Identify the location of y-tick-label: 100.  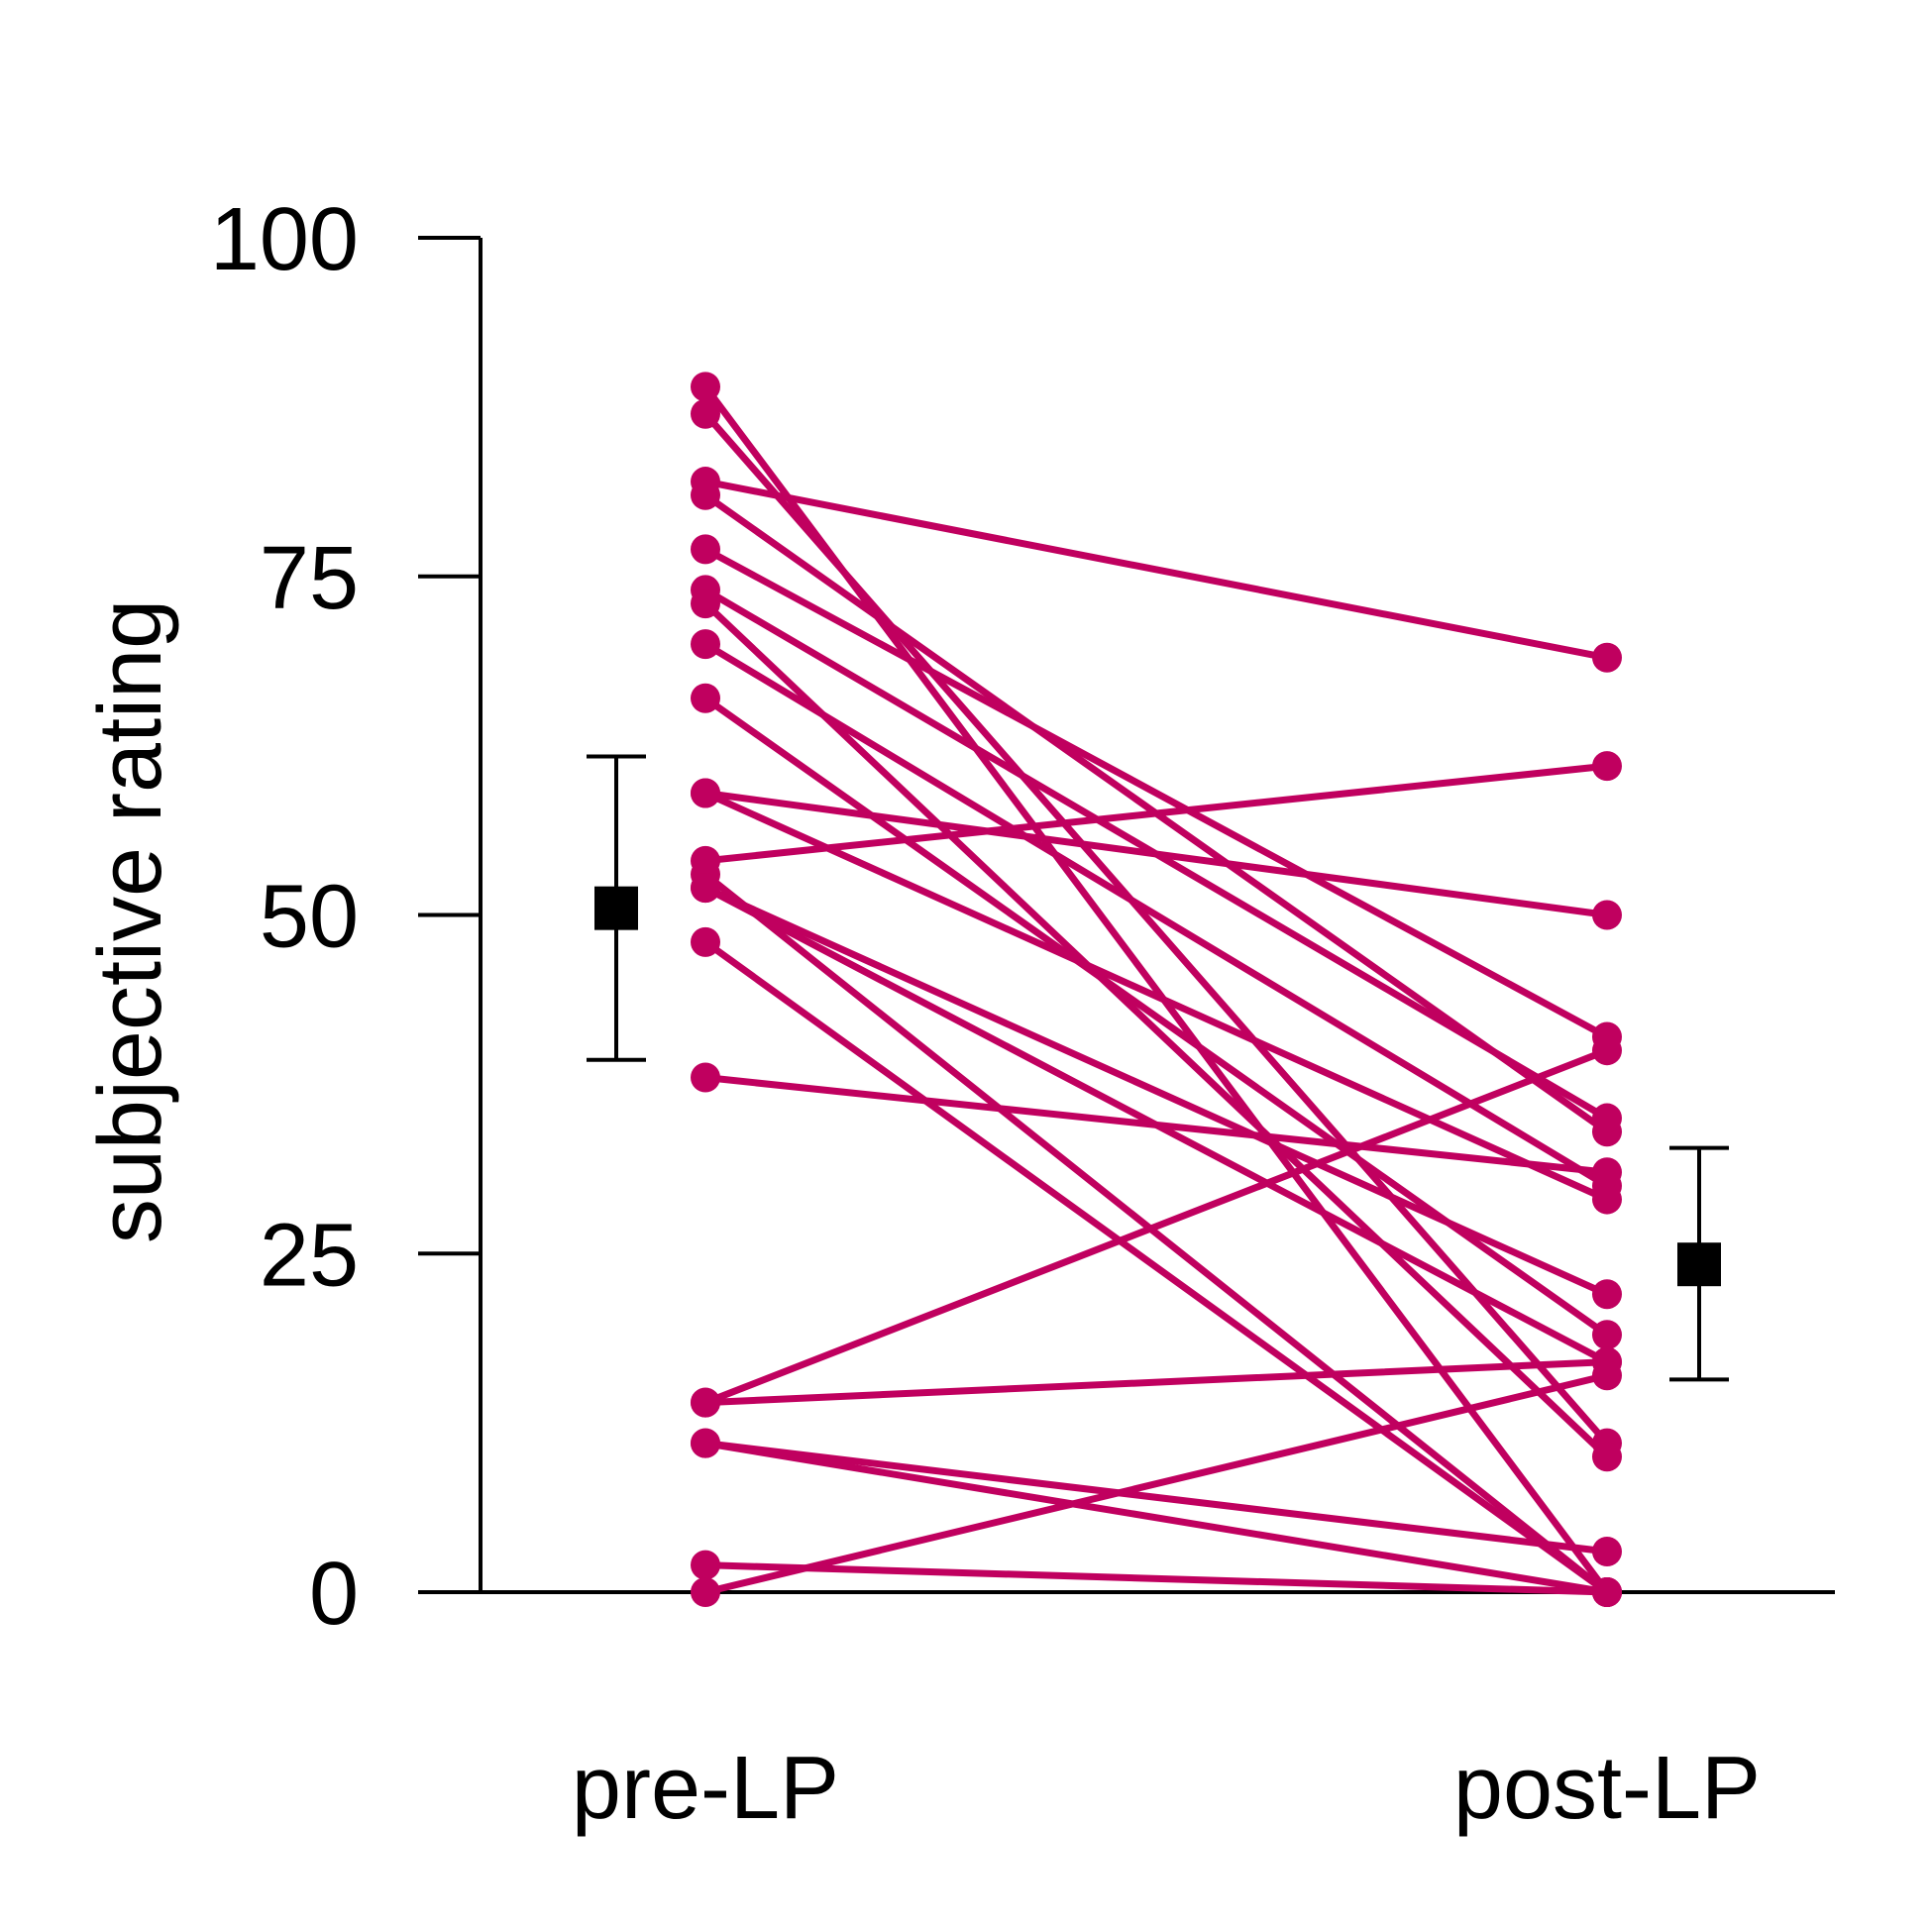
(284, 239).